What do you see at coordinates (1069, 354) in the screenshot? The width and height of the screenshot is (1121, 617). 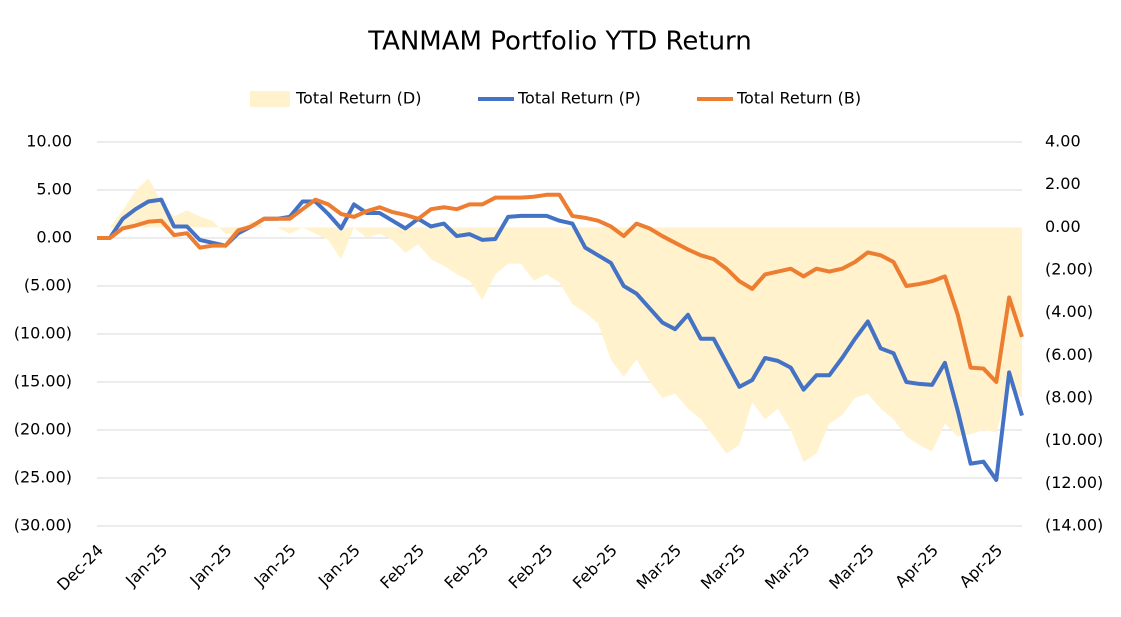 I see `y2-tick-label: (6.00)` at bounding box center [1069, 354].